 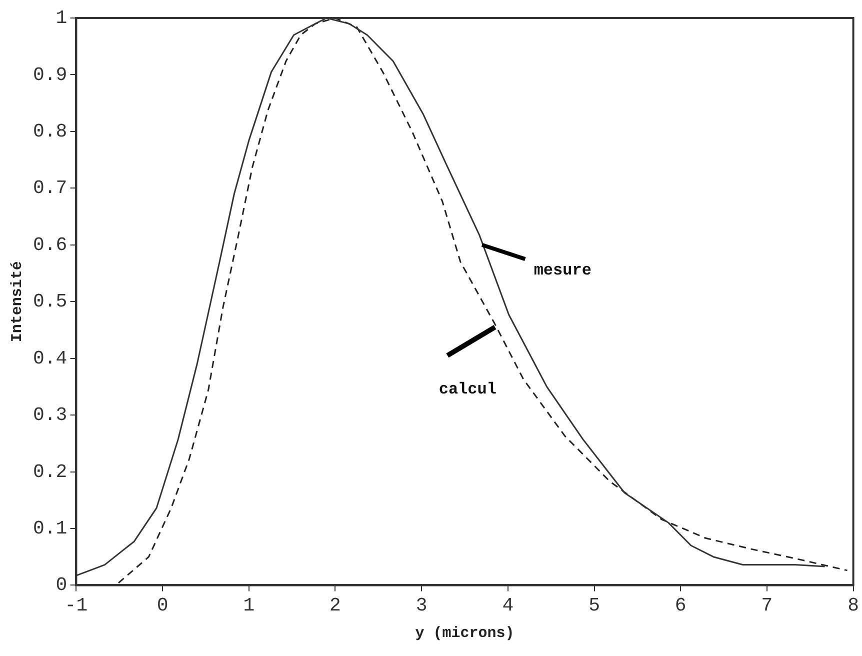 I want to click on x-tick-label: 2, so click(x=335, y=605).